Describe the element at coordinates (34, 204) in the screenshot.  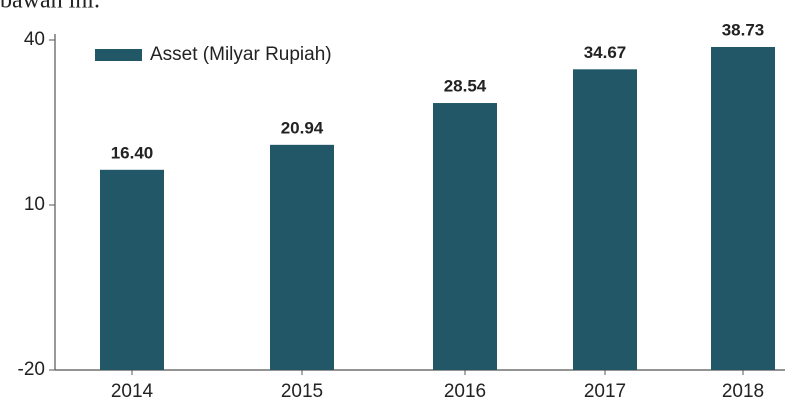
I see `y-tick-label: 10` at that location.